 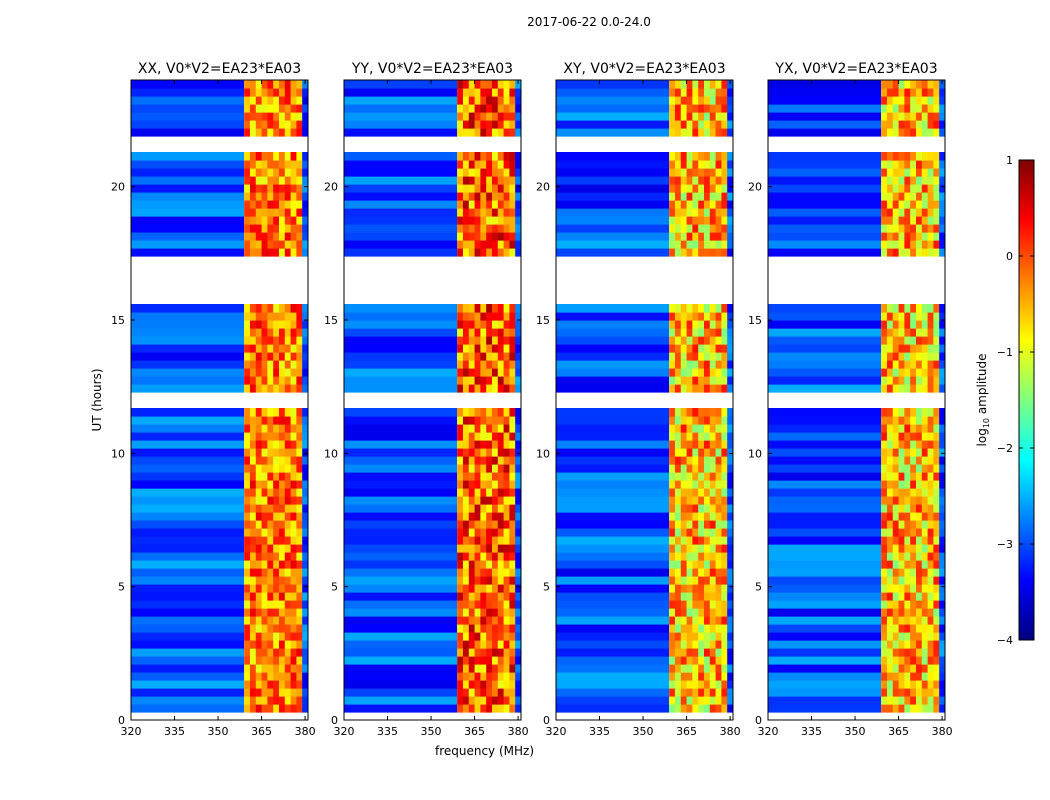 What do you see at coordinates (644, 400) in the screenshot?
I see `axes-frame` at bounding box center [644, 400].